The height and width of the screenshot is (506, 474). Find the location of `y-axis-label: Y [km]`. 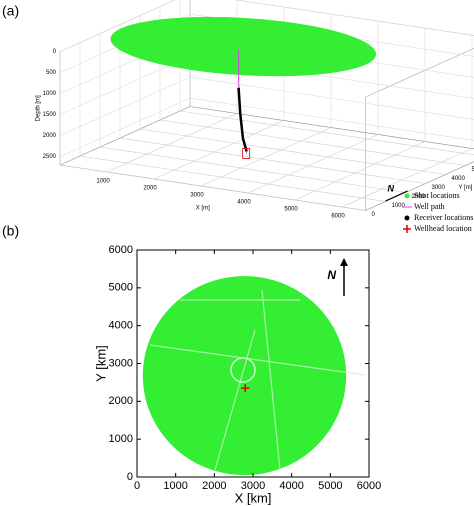

y-axis-label: Y [km] is located at coordinates (100, 363).